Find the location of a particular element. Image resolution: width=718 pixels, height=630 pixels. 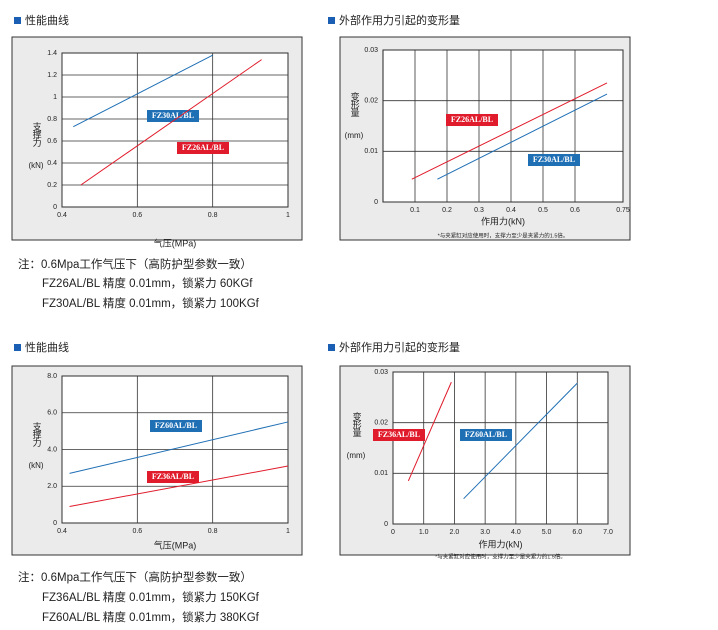

y-tick-label: 6.0 is located at coordinates (52, 413).